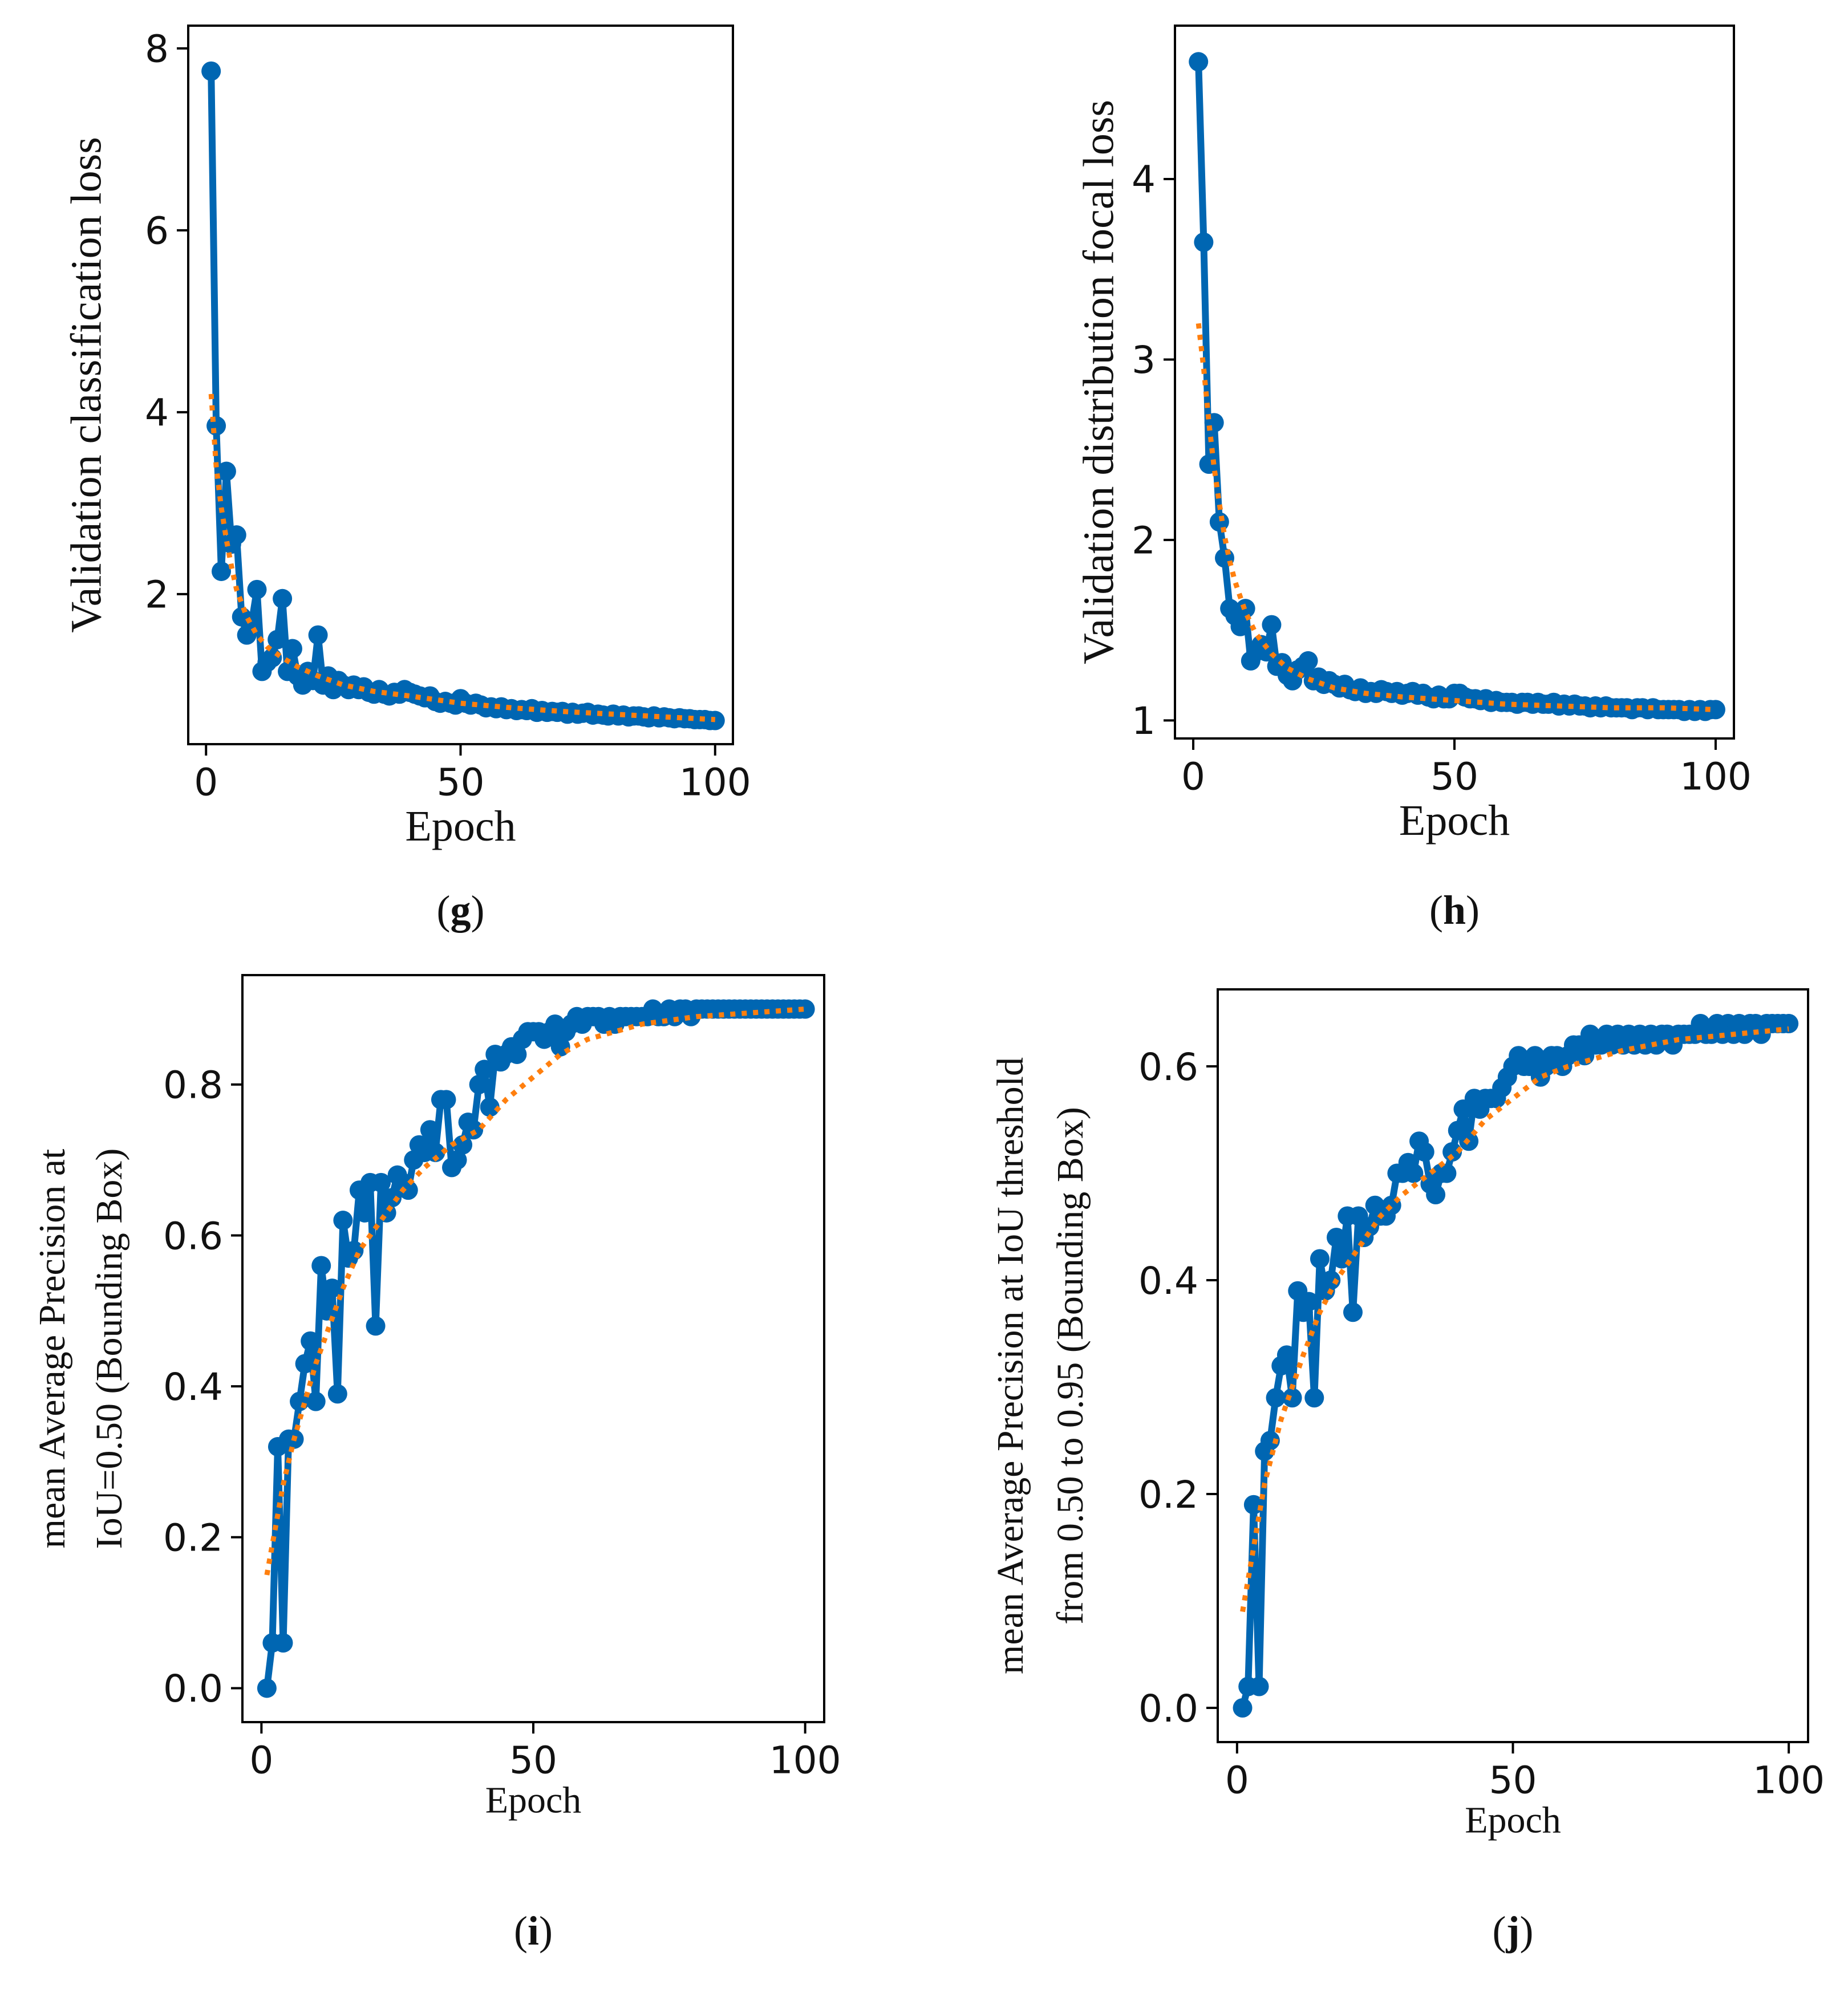 This screenshot has height=1989, width=1848. Describe the element at coordinates (534, 1931) in the screenshot. I see `panel-label: (i)` at that location.